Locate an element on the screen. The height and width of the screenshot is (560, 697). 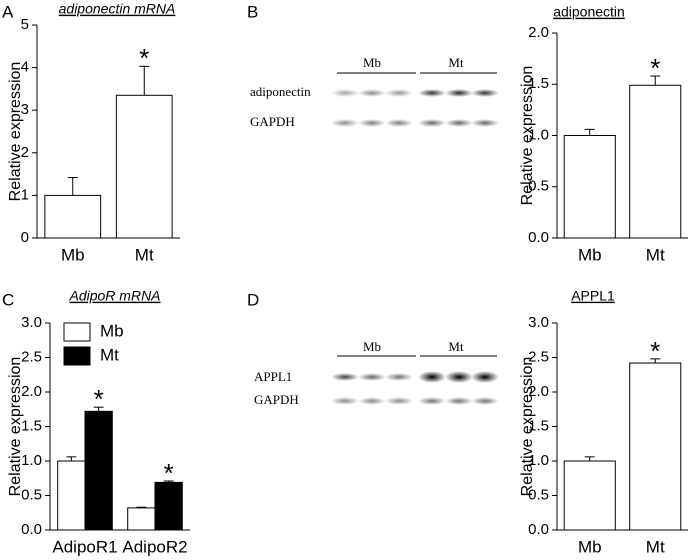
y-tick-label: 3 is located at coordinates (25, 109).